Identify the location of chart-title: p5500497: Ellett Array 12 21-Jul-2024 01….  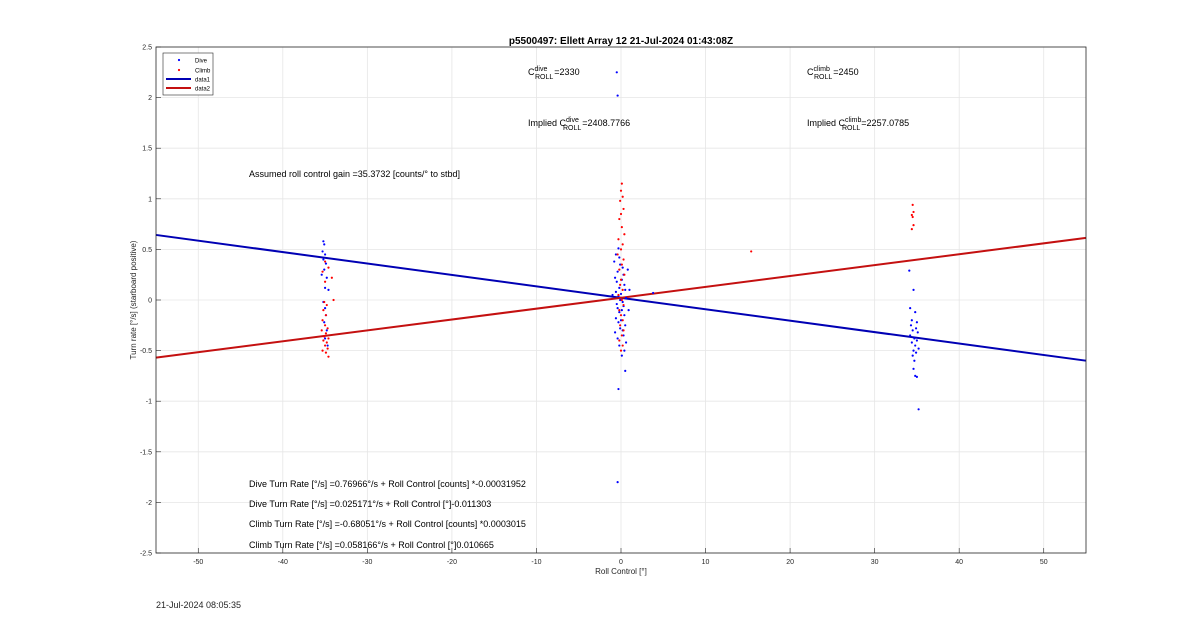
(621, 41).